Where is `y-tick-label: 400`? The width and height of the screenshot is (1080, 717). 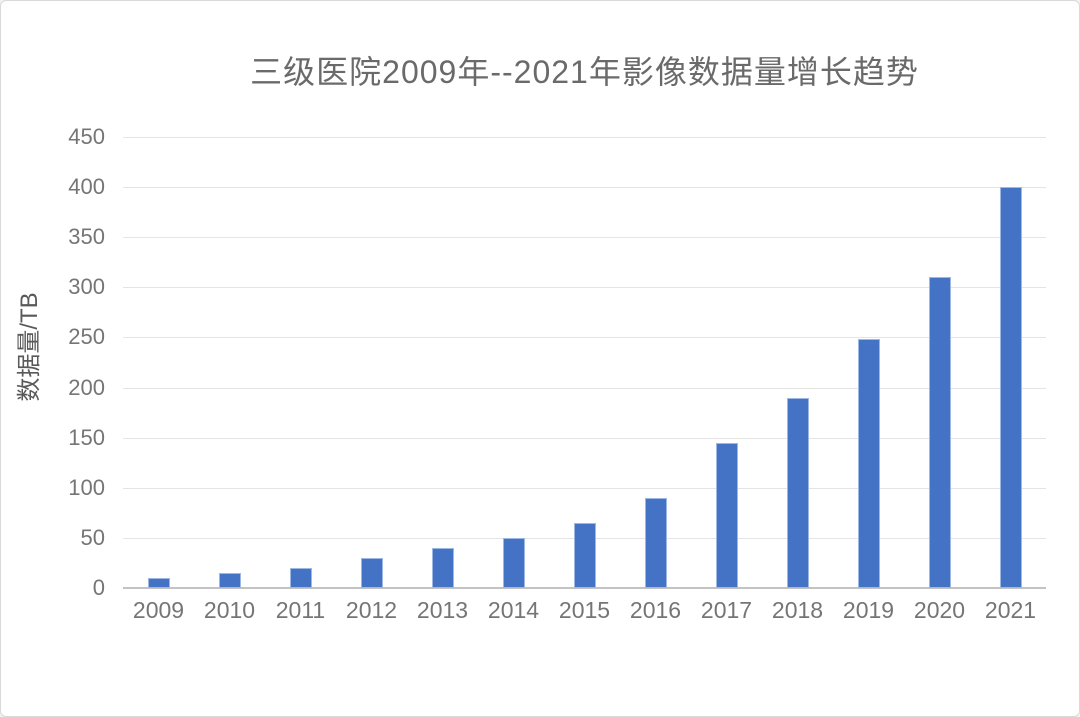
y-tick-label: 400 is located at coordinates (86, 187).